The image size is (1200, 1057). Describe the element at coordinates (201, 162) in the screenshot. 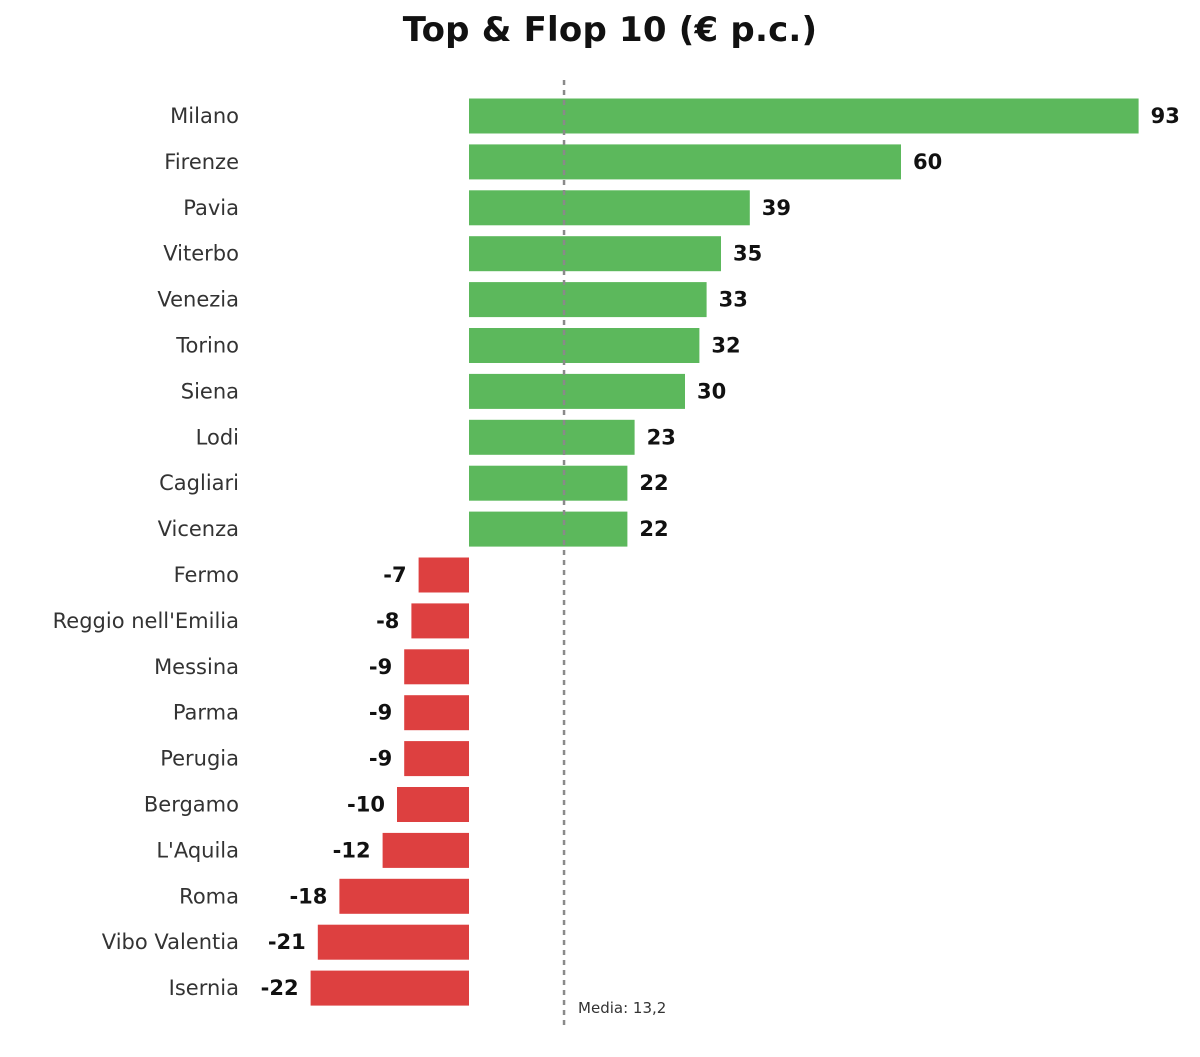

I see `category-label-firenze: Firenze` at that location.